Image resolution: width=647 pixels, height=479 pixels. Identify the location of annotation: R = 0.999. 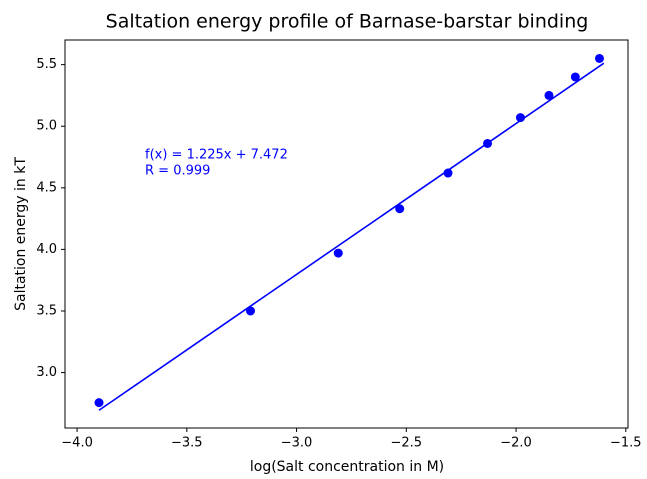
(177, 171).